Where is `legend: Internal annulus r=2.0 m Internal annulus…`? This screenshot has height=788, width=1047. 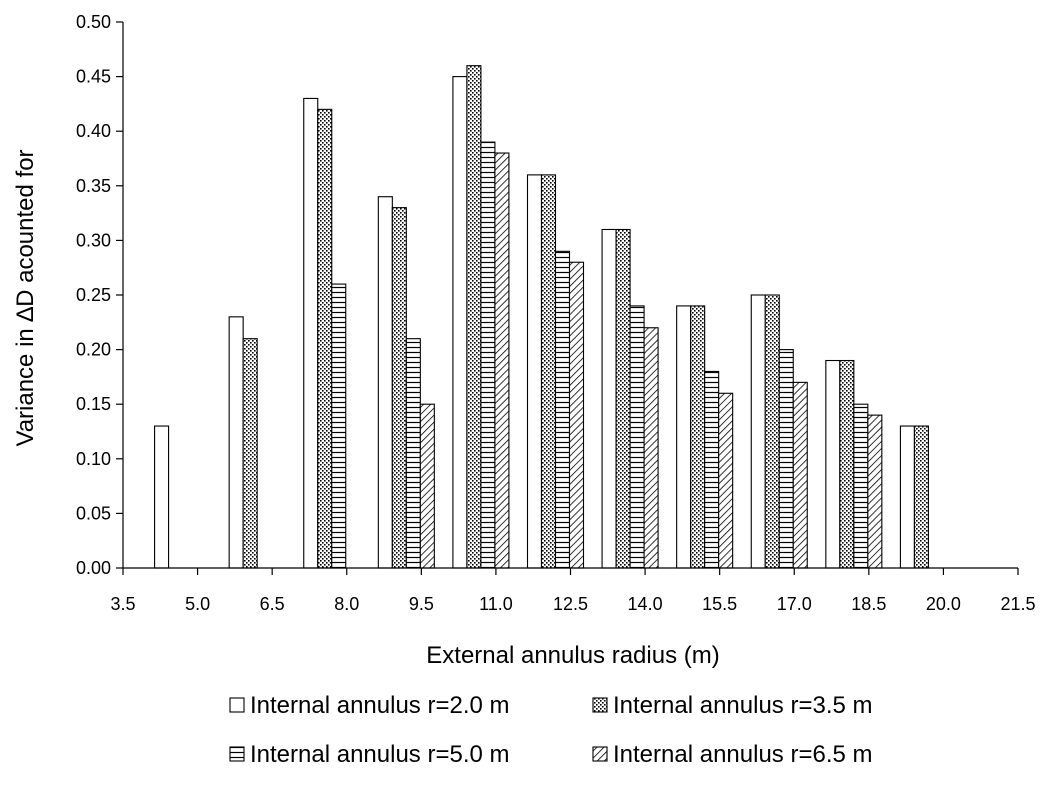
legend: Internal annulus r=2.0 m Internal annulus… is located at coordinates (551, 730).